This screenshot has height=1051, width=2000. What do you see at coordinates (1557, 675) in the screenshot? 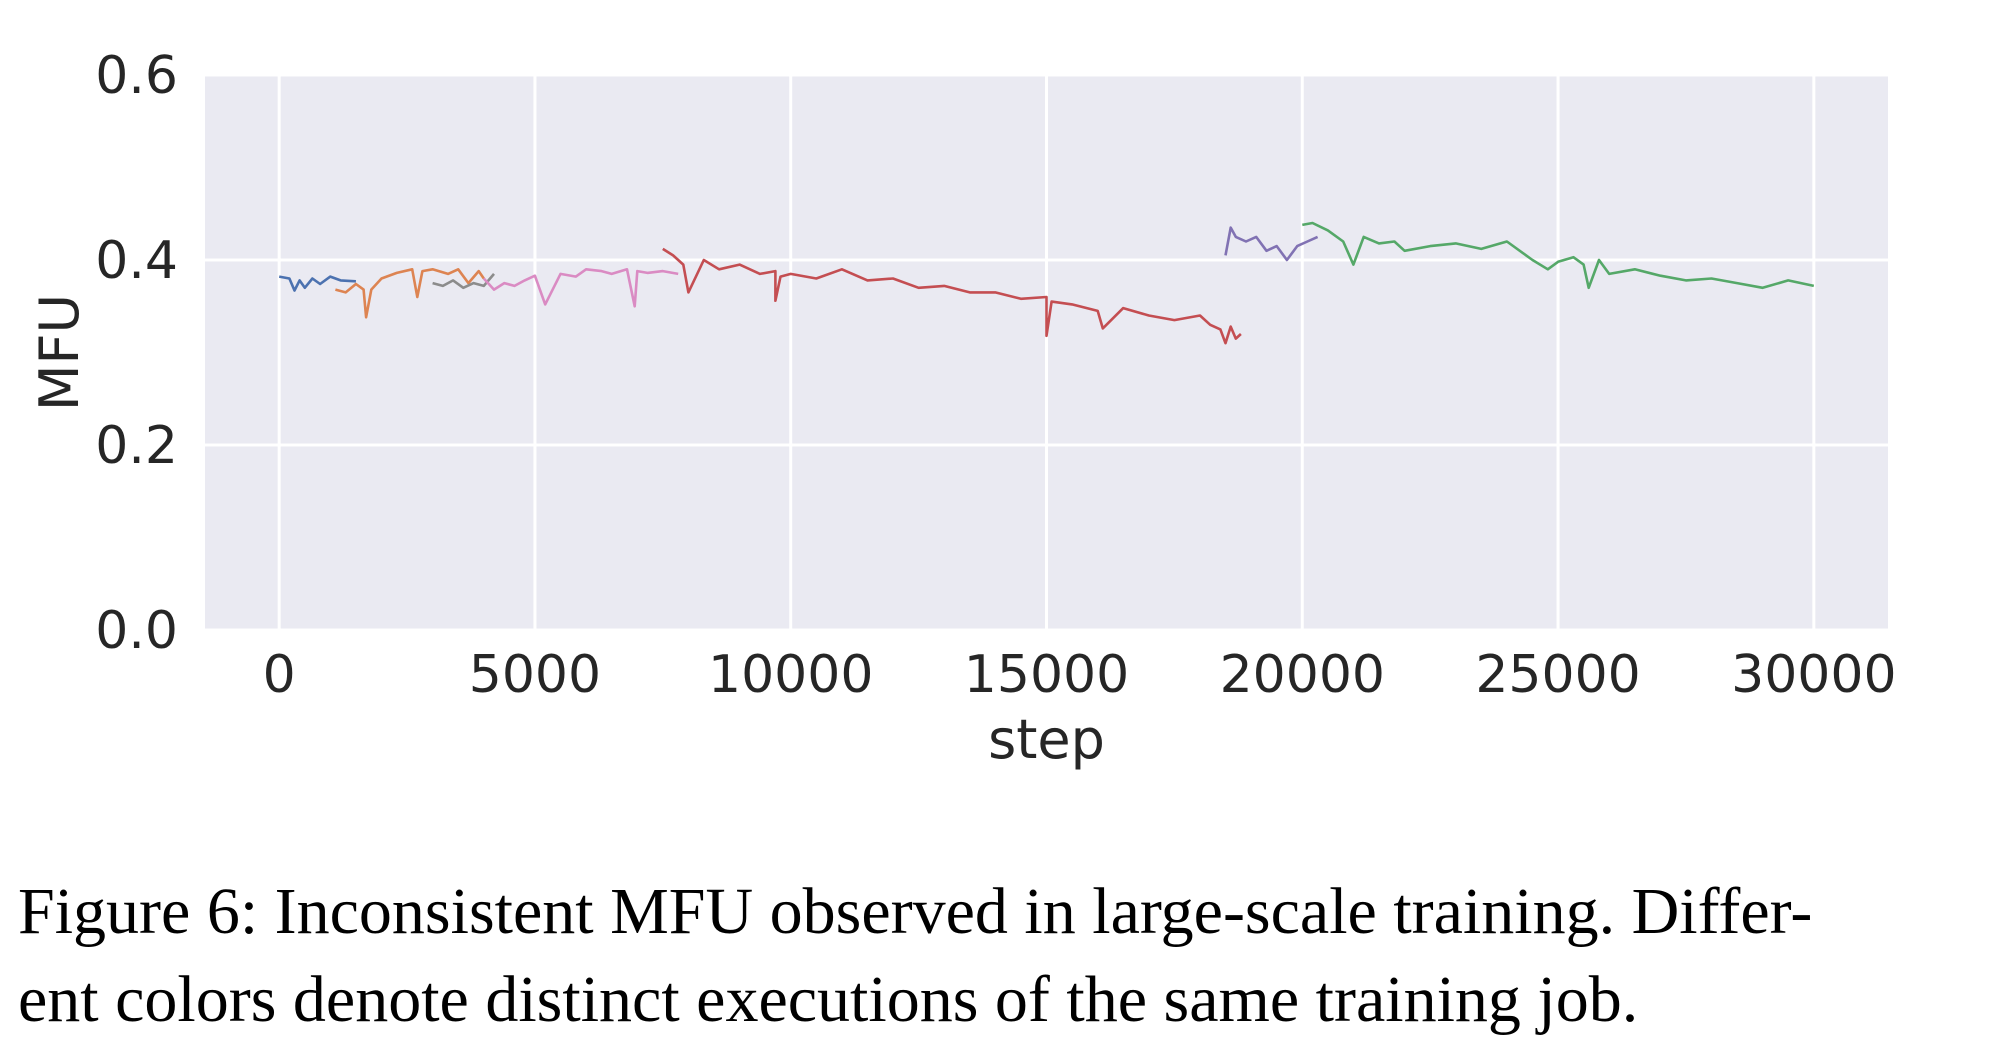
I see `x-tick-label: 25000` at bounding box center [1557, 675].